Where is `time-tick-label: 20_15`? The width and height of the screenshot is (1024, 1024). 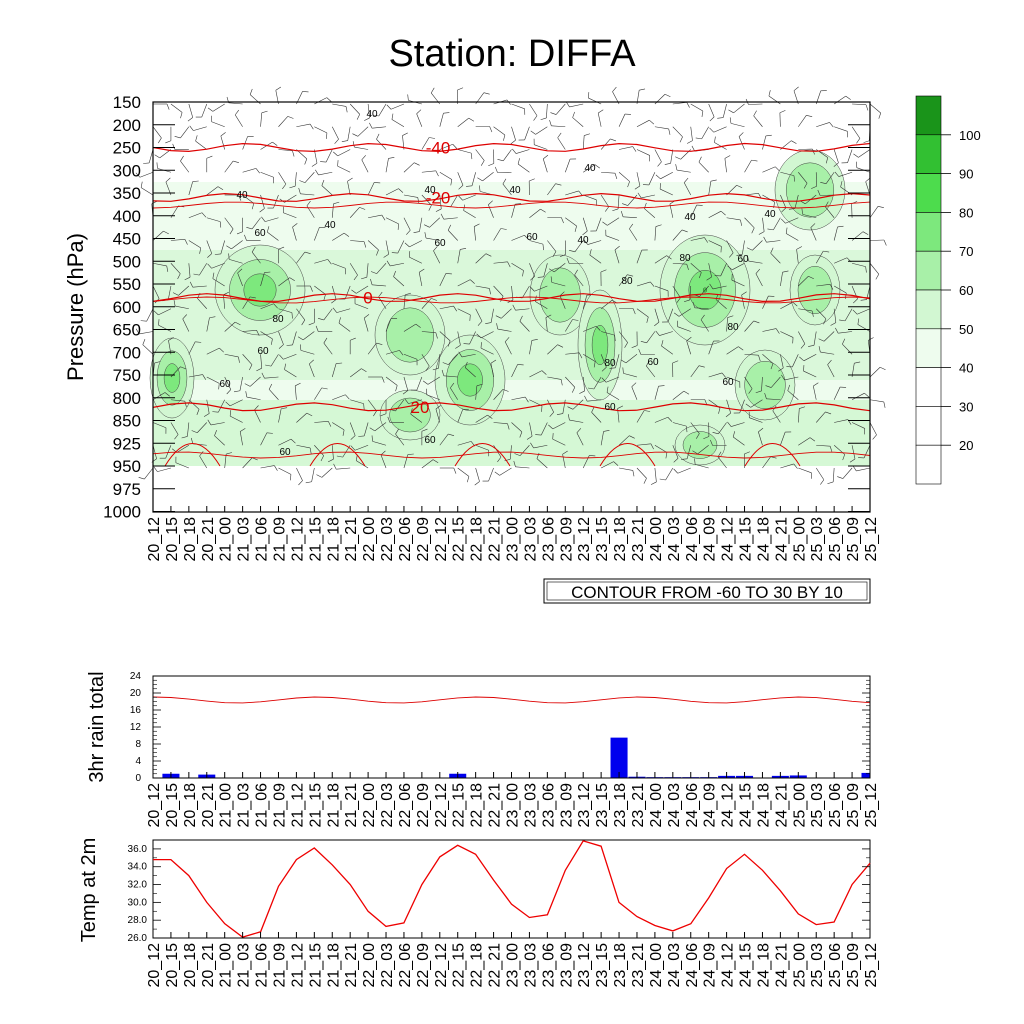 time-tick-label: 20_15 is located at coordinates (172, 805).